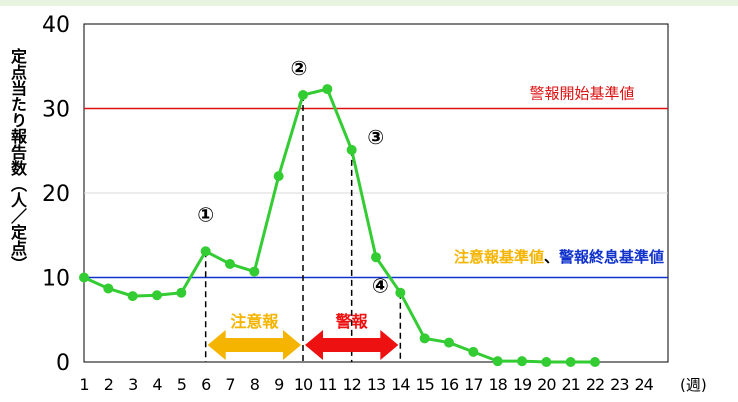 This screenshot has width=738, height=402. What do you see at coordinates (473, 384) in the screenshot?
I see `x-tick-label: 17` at bounding box center [473, 384].